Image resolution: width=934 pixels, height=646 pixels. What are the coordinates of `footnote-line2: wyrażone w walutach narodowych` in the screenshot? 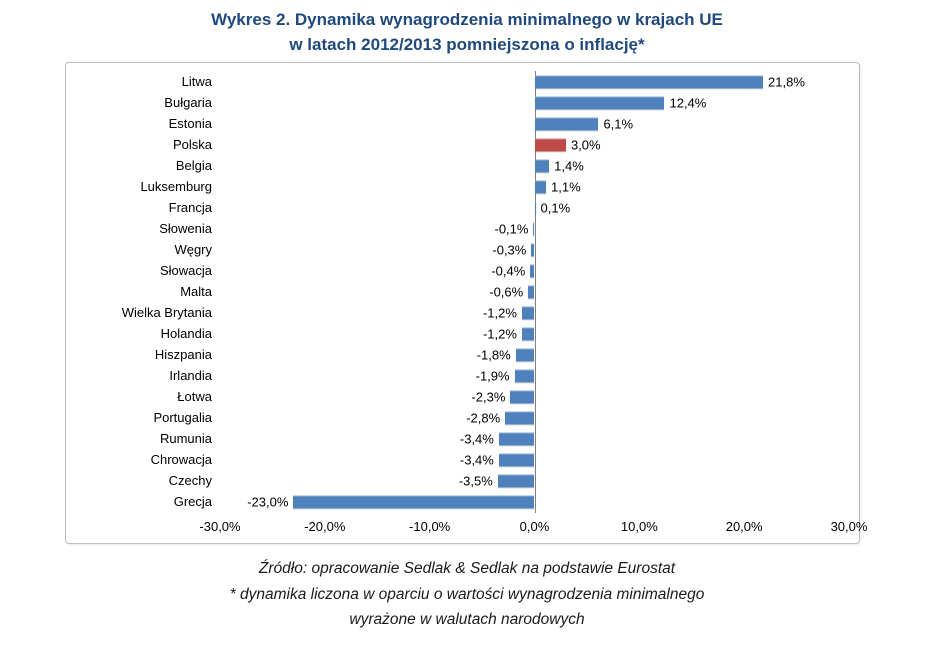 It's located at (467, 620).